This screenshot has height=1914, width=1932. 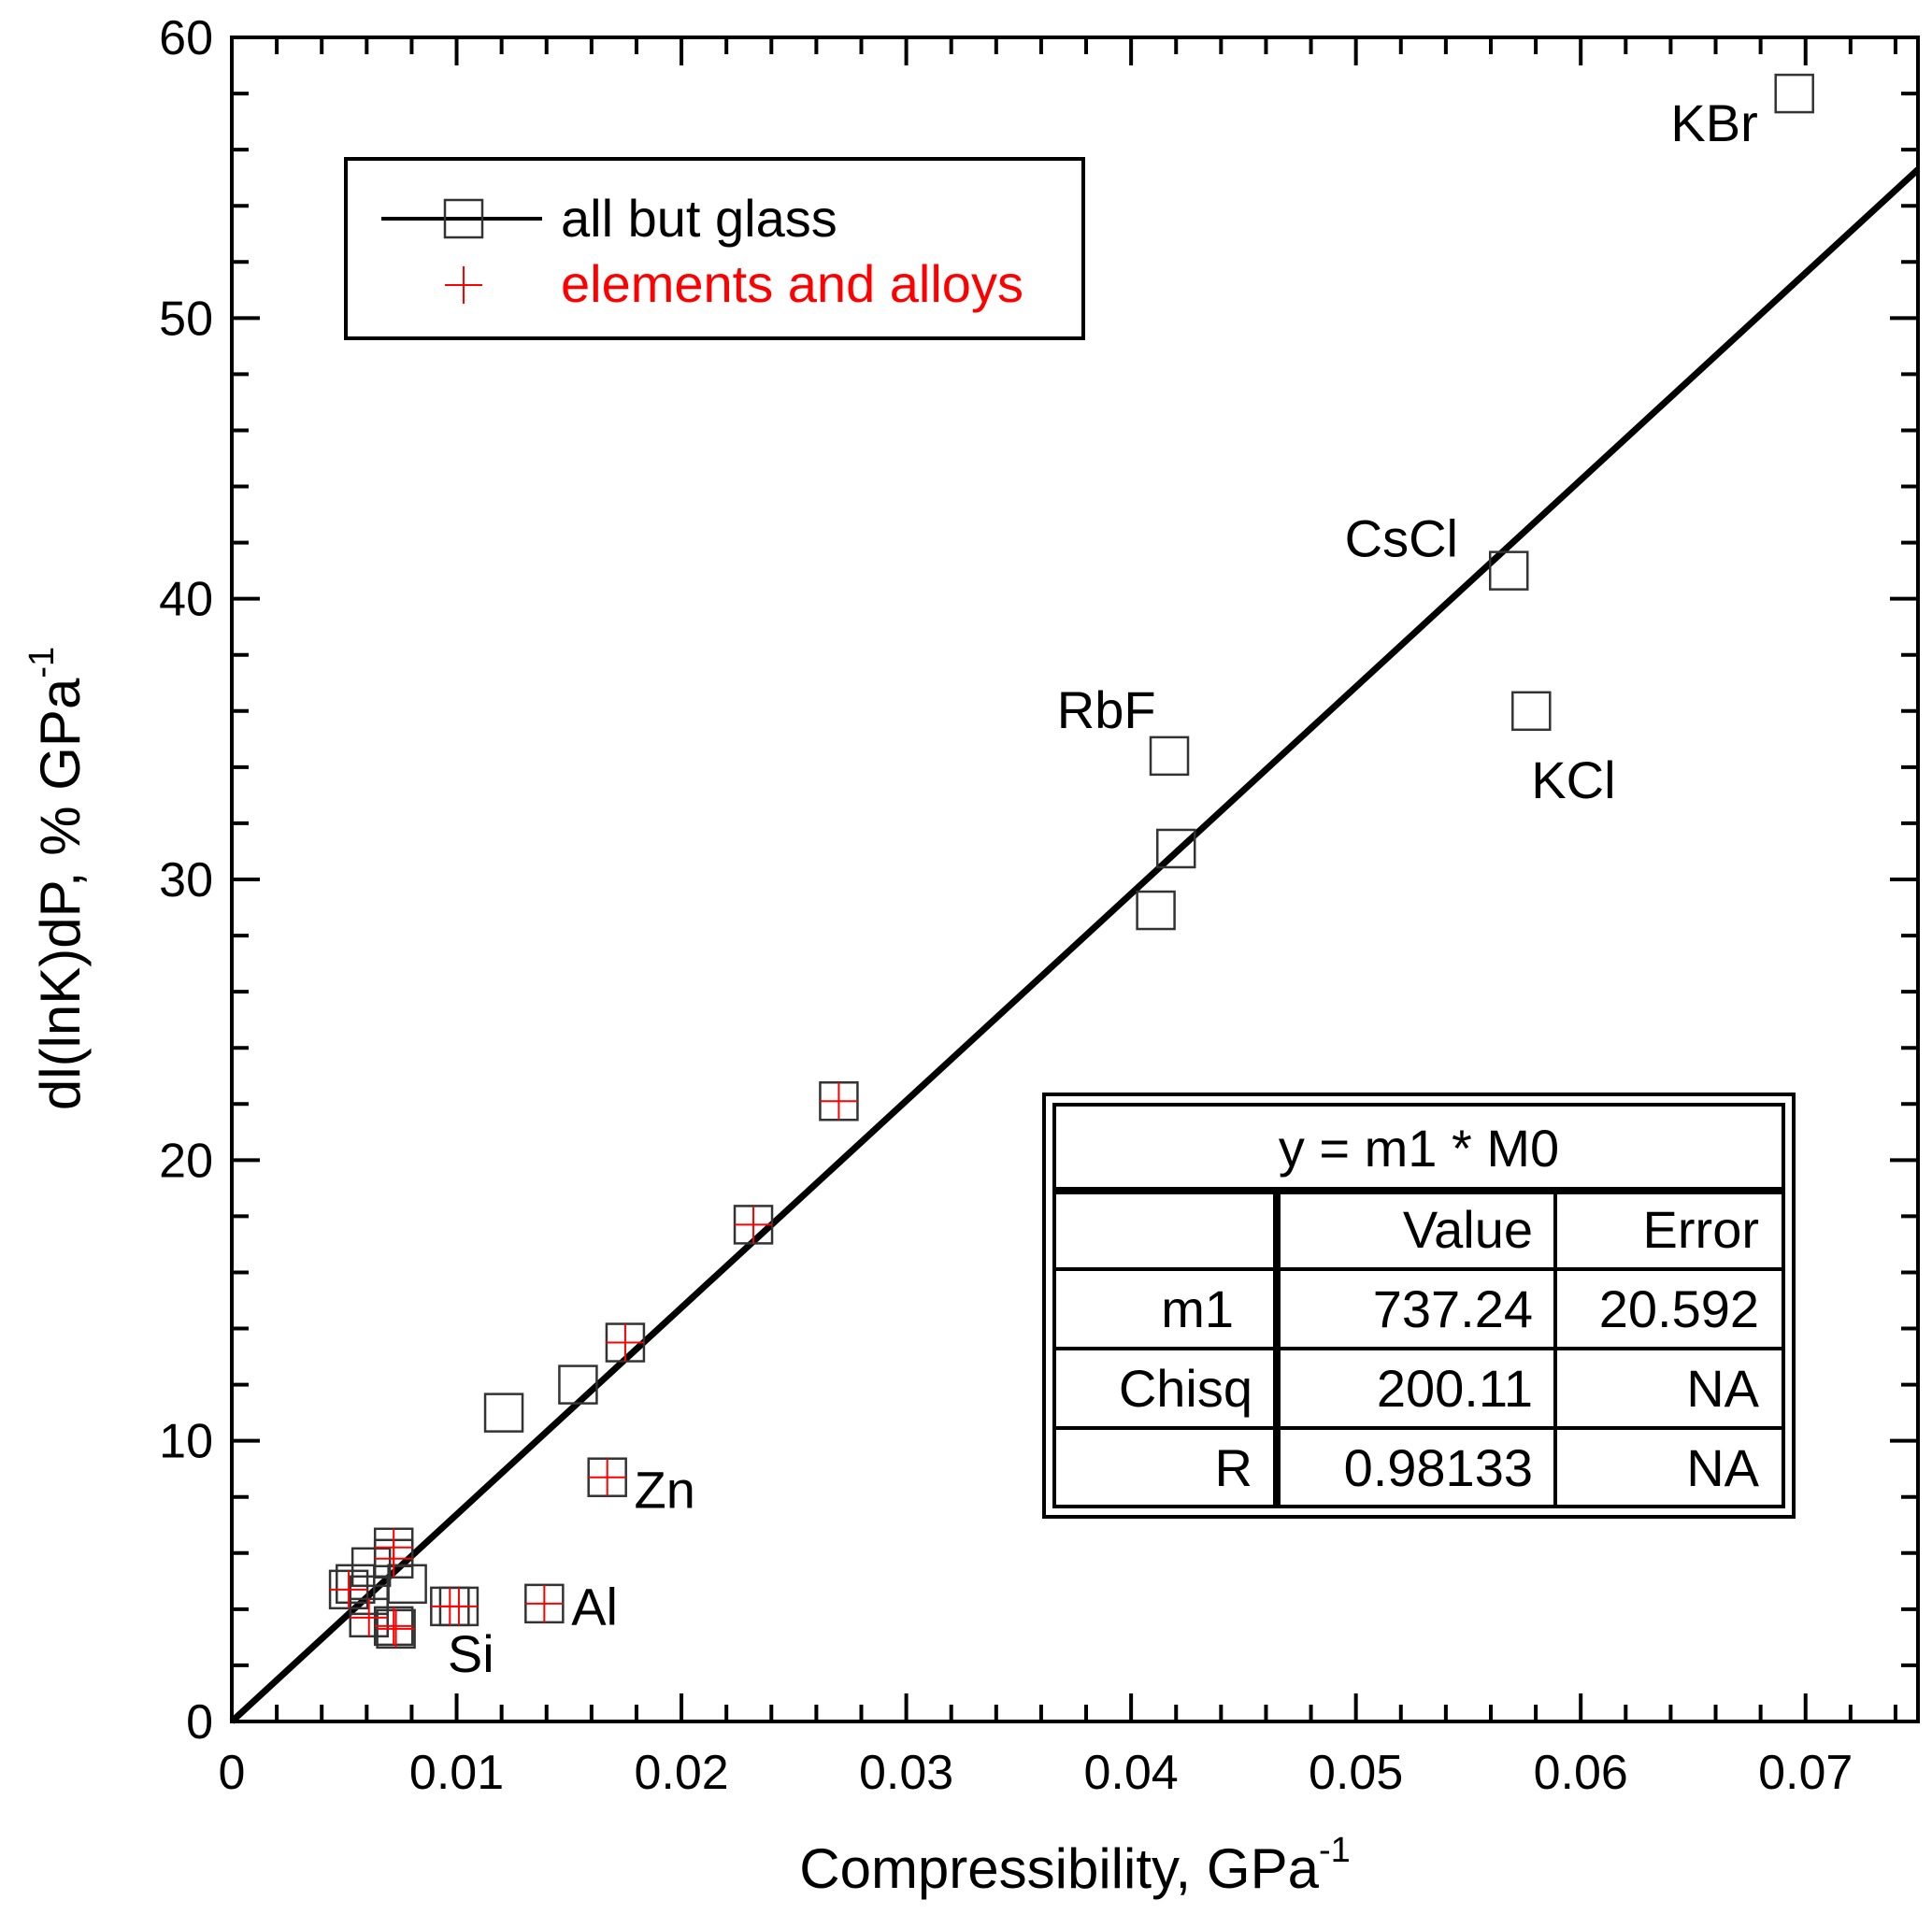 I want to click on y-tick-label: 10, so click(x=186, y=1442).